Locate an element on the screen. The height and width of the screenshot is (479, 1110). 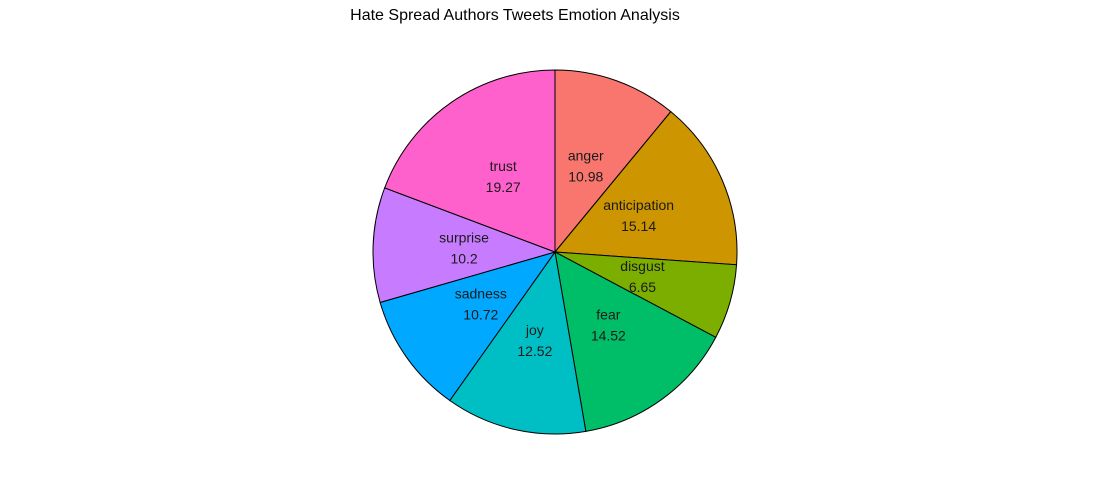
slice-value-joy: 12.52 is located at coordinates (534, 351).